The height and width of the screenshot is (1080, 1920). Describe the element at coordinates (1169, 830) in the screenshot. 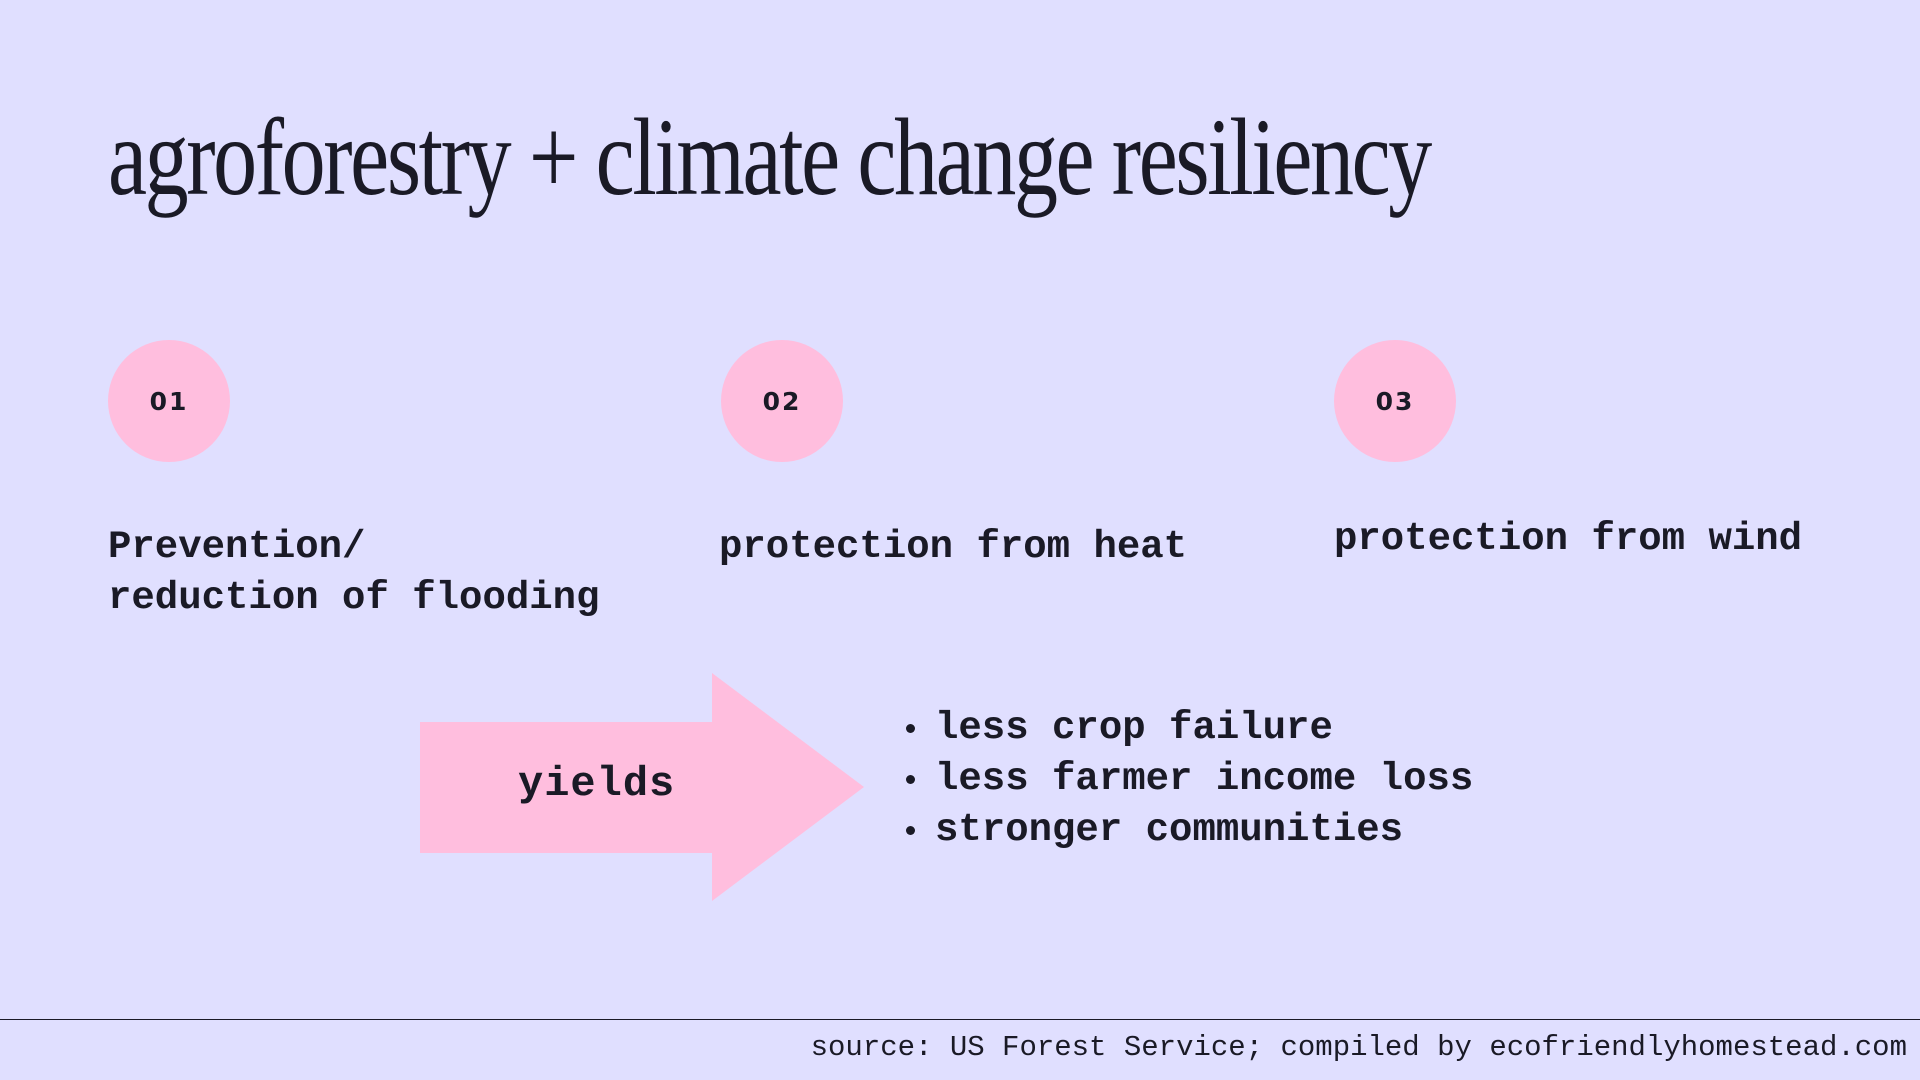

I see `list-item-text: stronger communities` at that location.